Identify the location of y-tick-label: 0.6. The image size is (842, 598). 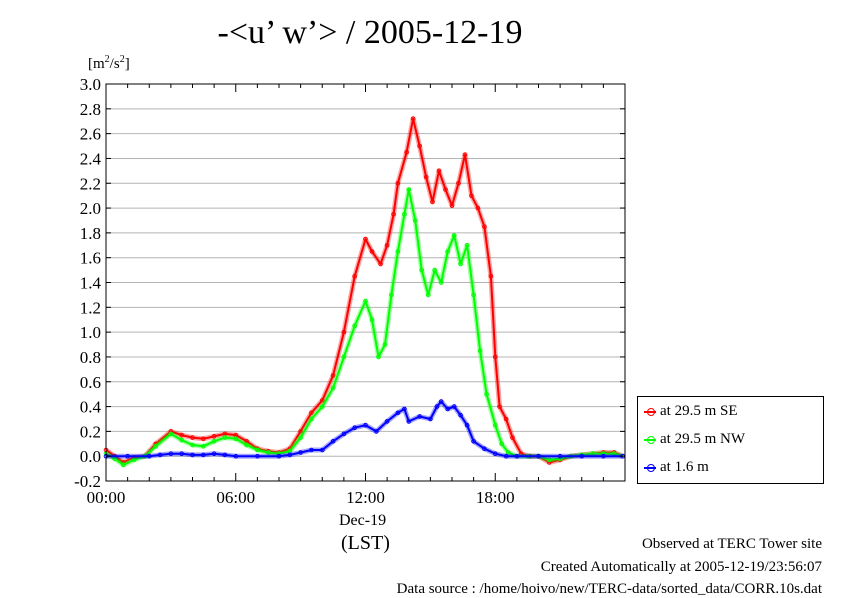
(90, 382).